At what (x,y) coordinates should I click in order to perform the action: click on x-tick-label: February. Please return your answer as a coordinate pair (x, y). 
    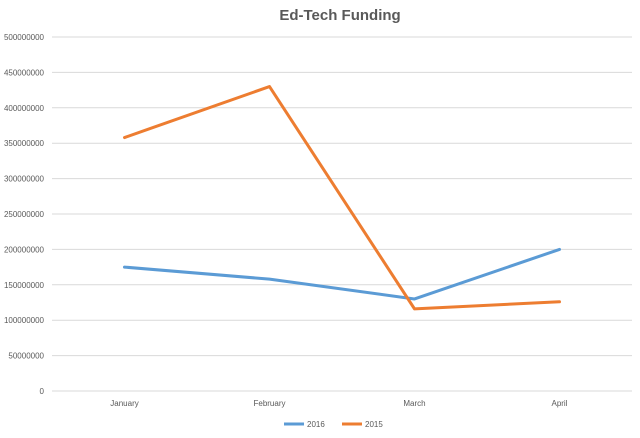
    Looking at the image, I should click on (269, 403).